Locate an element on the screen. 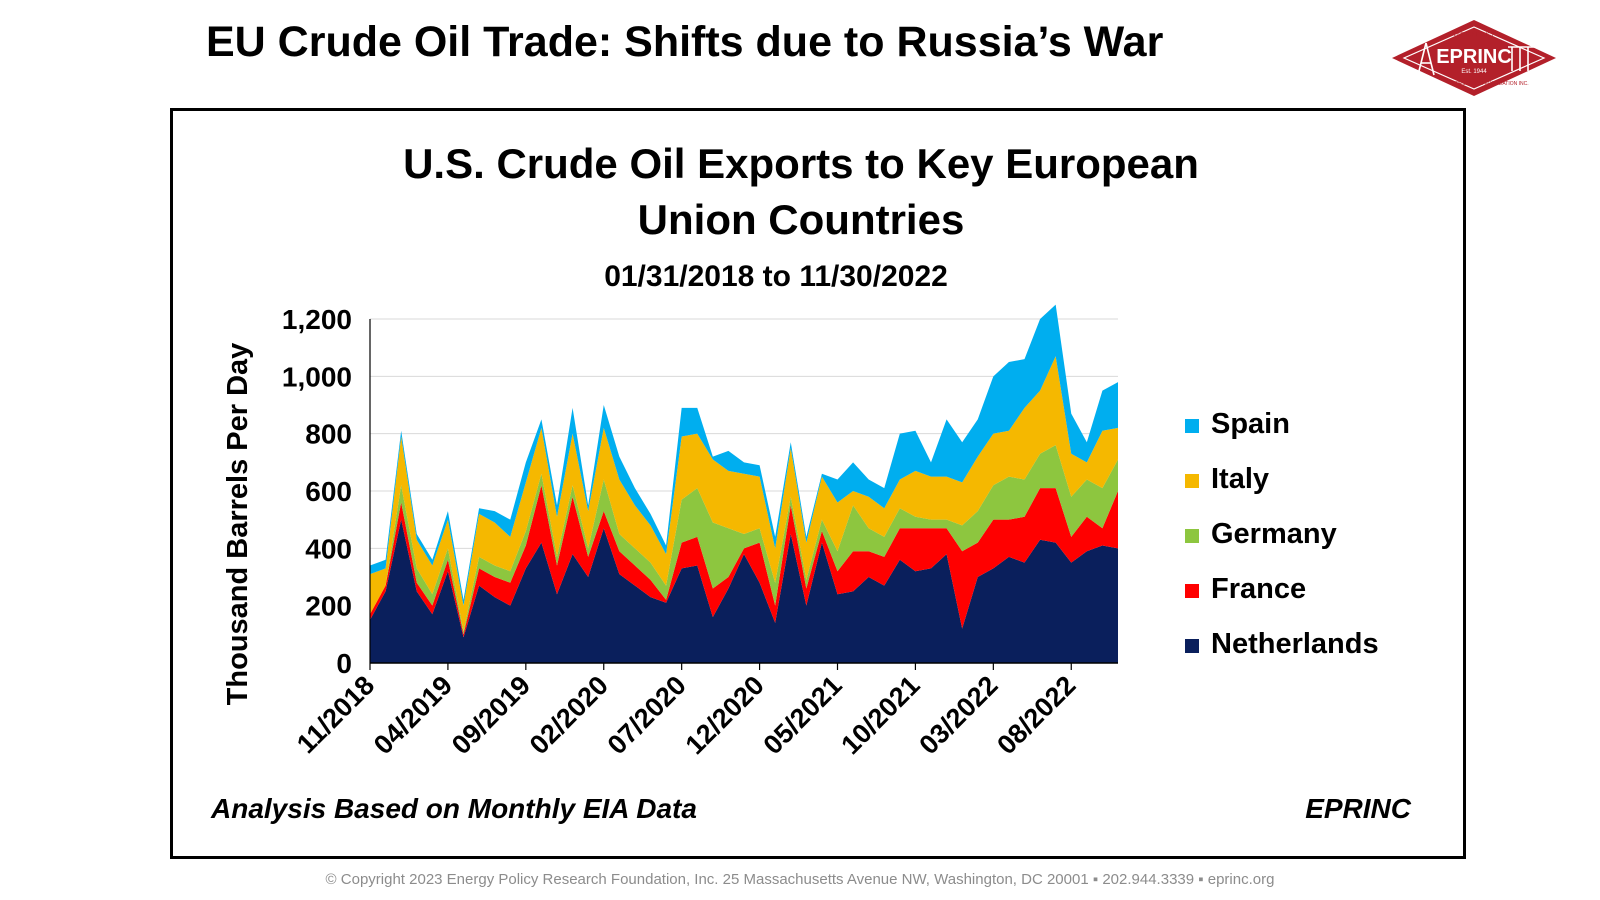  legend-label-germany: Germany is located at coordinates (1274, 534).